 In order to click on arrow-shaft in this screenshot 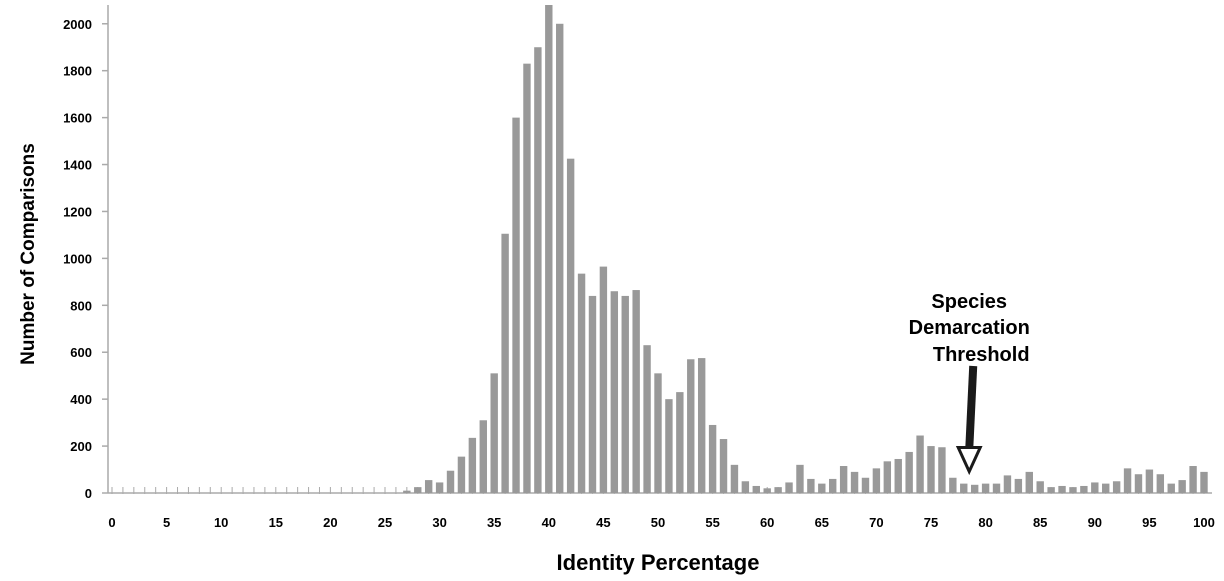, I will do `click(971, 407)`.